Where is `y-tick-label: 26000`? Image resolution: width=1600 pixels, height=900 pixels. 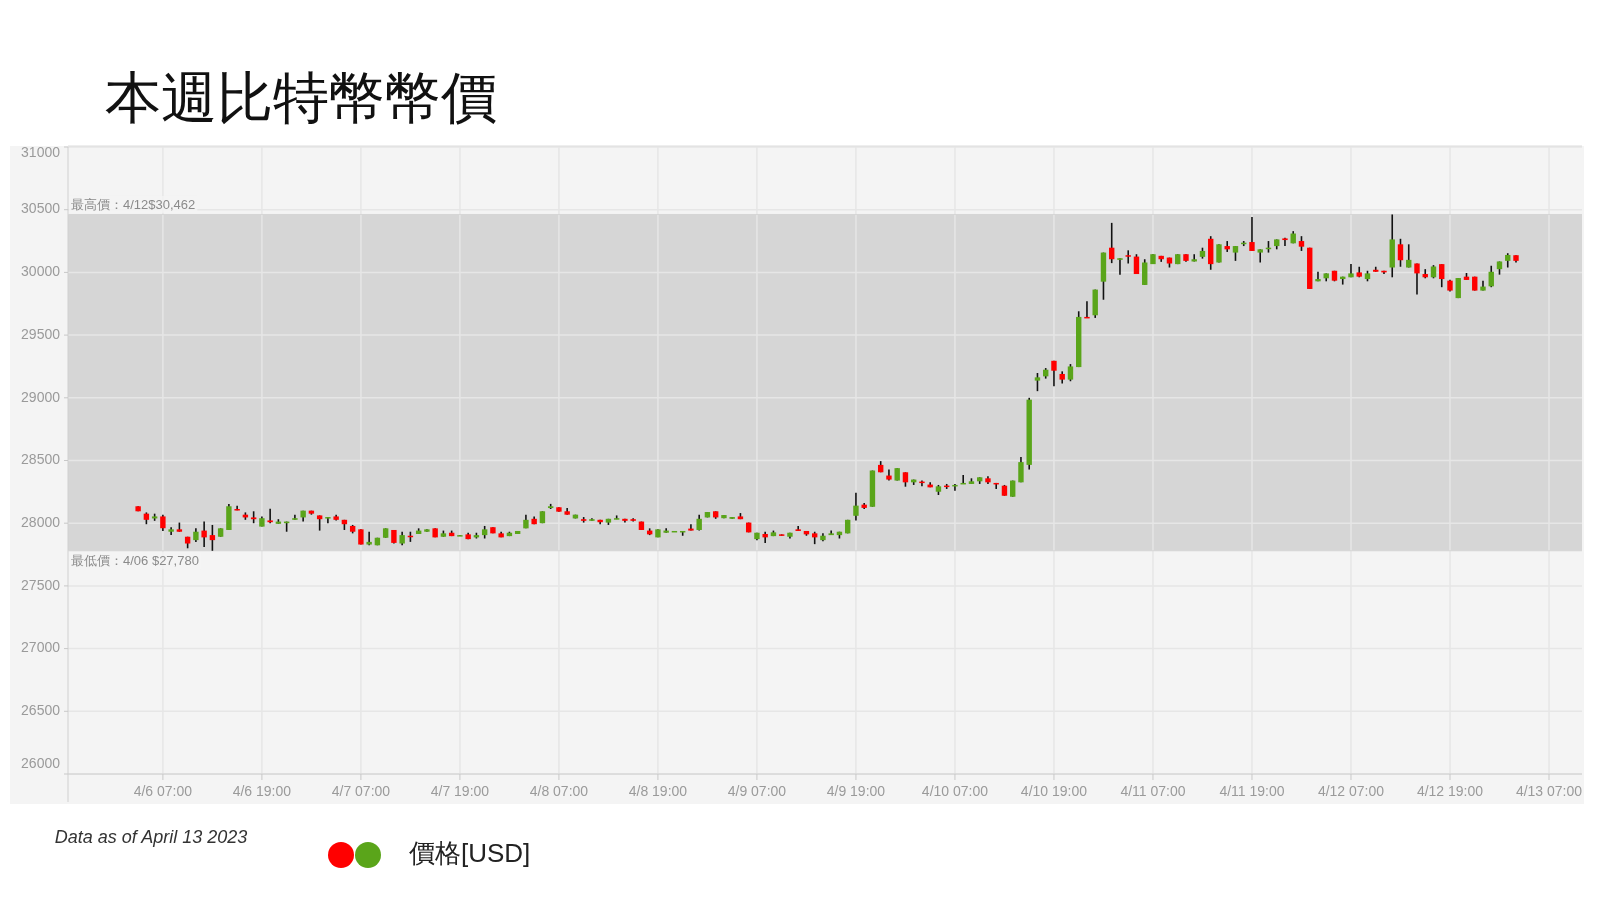 y-tick-label: 26000 is located at coordinates (41, 762).